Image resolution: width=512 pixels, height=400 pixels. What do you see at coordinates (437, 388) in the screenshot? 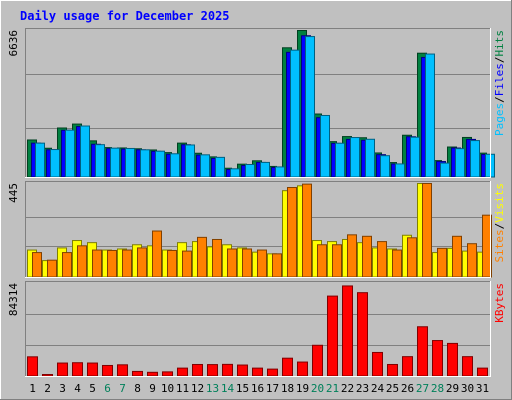
I see `x-tick-label: 28` at bounding box center [437, 388].